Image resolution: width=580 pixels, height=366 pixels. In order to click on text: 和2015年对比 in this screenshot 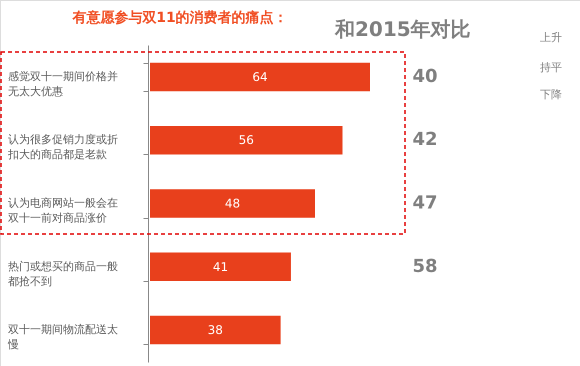, I will do `click(402, 29)`.